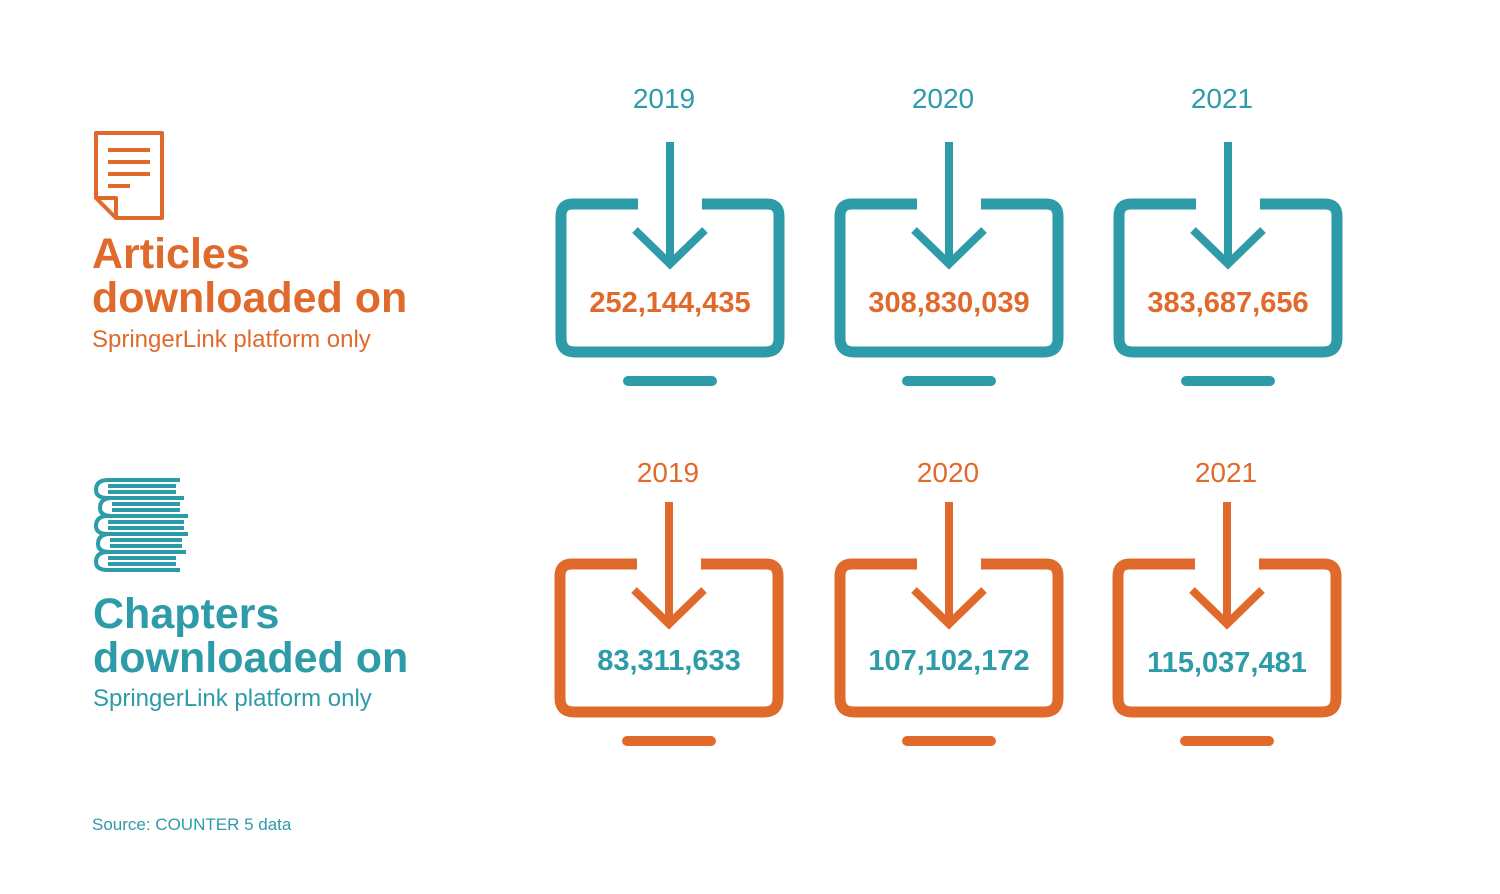 This screenshot has width=1500, height=894. I want to click on articles-value-2020: 308,830,039, so click(949, 303).